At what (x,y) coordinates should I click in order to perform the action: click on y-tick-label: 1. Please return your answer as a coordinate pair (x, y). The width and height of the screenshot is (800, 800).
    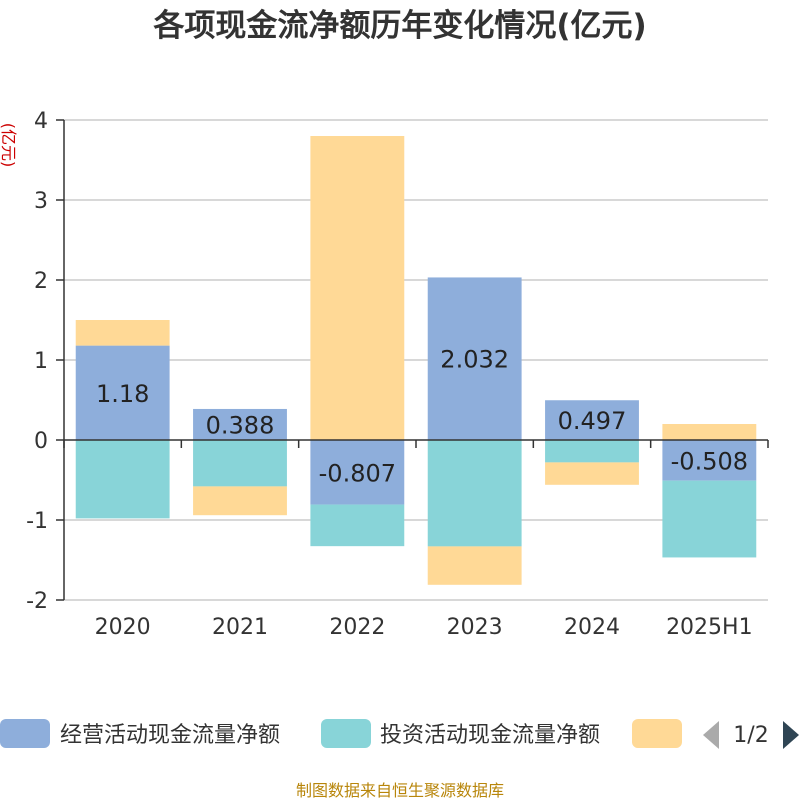
    Looking at the image, I should click on (41, 361).